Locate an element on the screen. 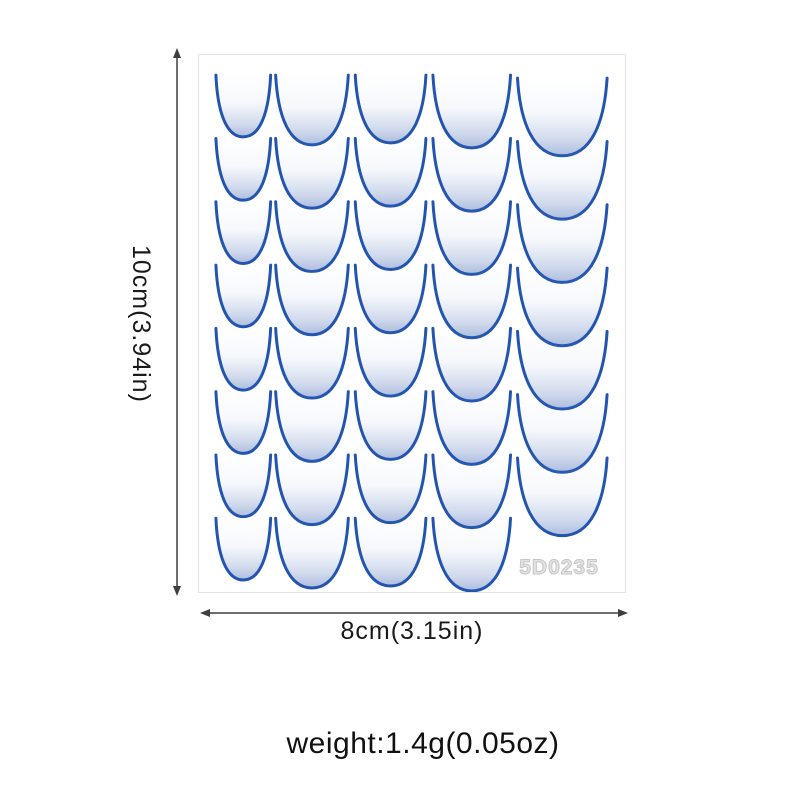 The width and height of the screenshot is (800, 800). arrow-head-right-icon is located at coordinates (623, 613).